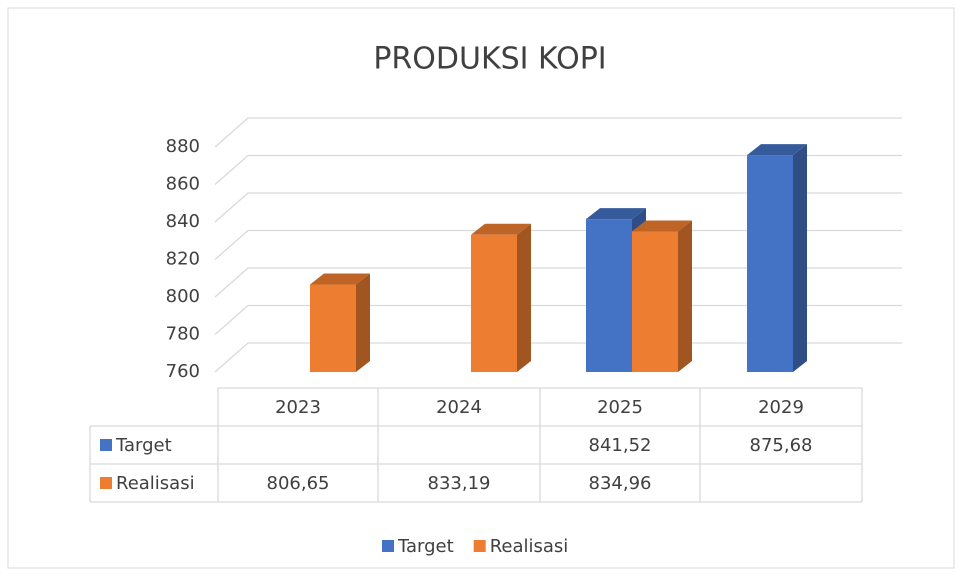  I want to click on table-row-label: Target, so click(143, 445).